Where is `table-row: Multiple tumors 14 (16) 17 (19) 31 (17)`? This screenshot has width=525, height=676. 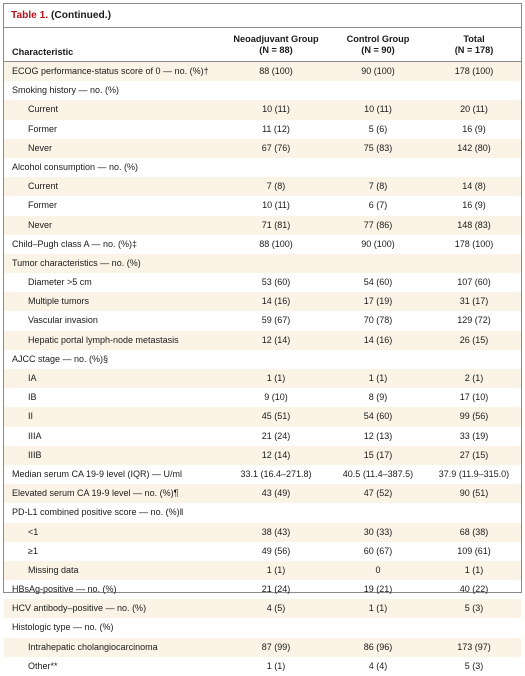 table-row: Multiple tumors 14 (16) 17 (19) 31 (17) is located at coordinates (262, 302).